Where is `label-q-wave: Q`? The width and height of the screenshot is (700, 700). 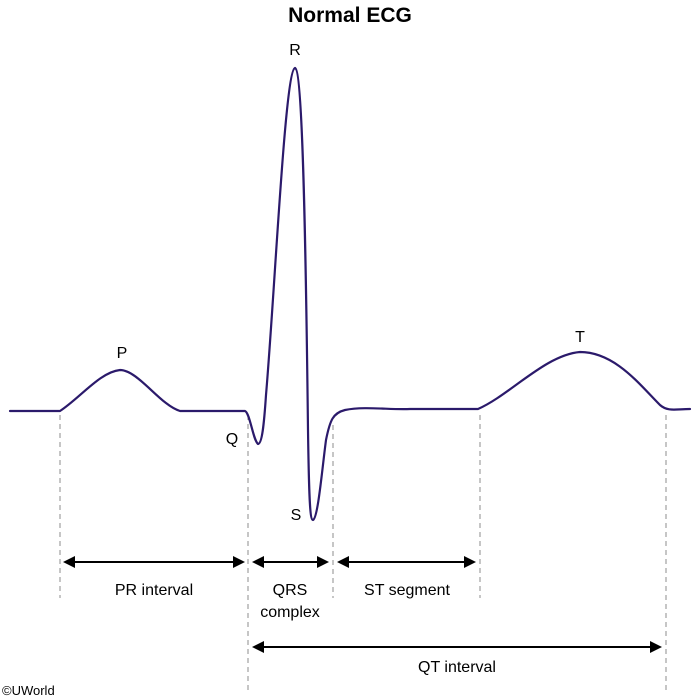 label-q-wave: Q is located at coordinates (232, 439).